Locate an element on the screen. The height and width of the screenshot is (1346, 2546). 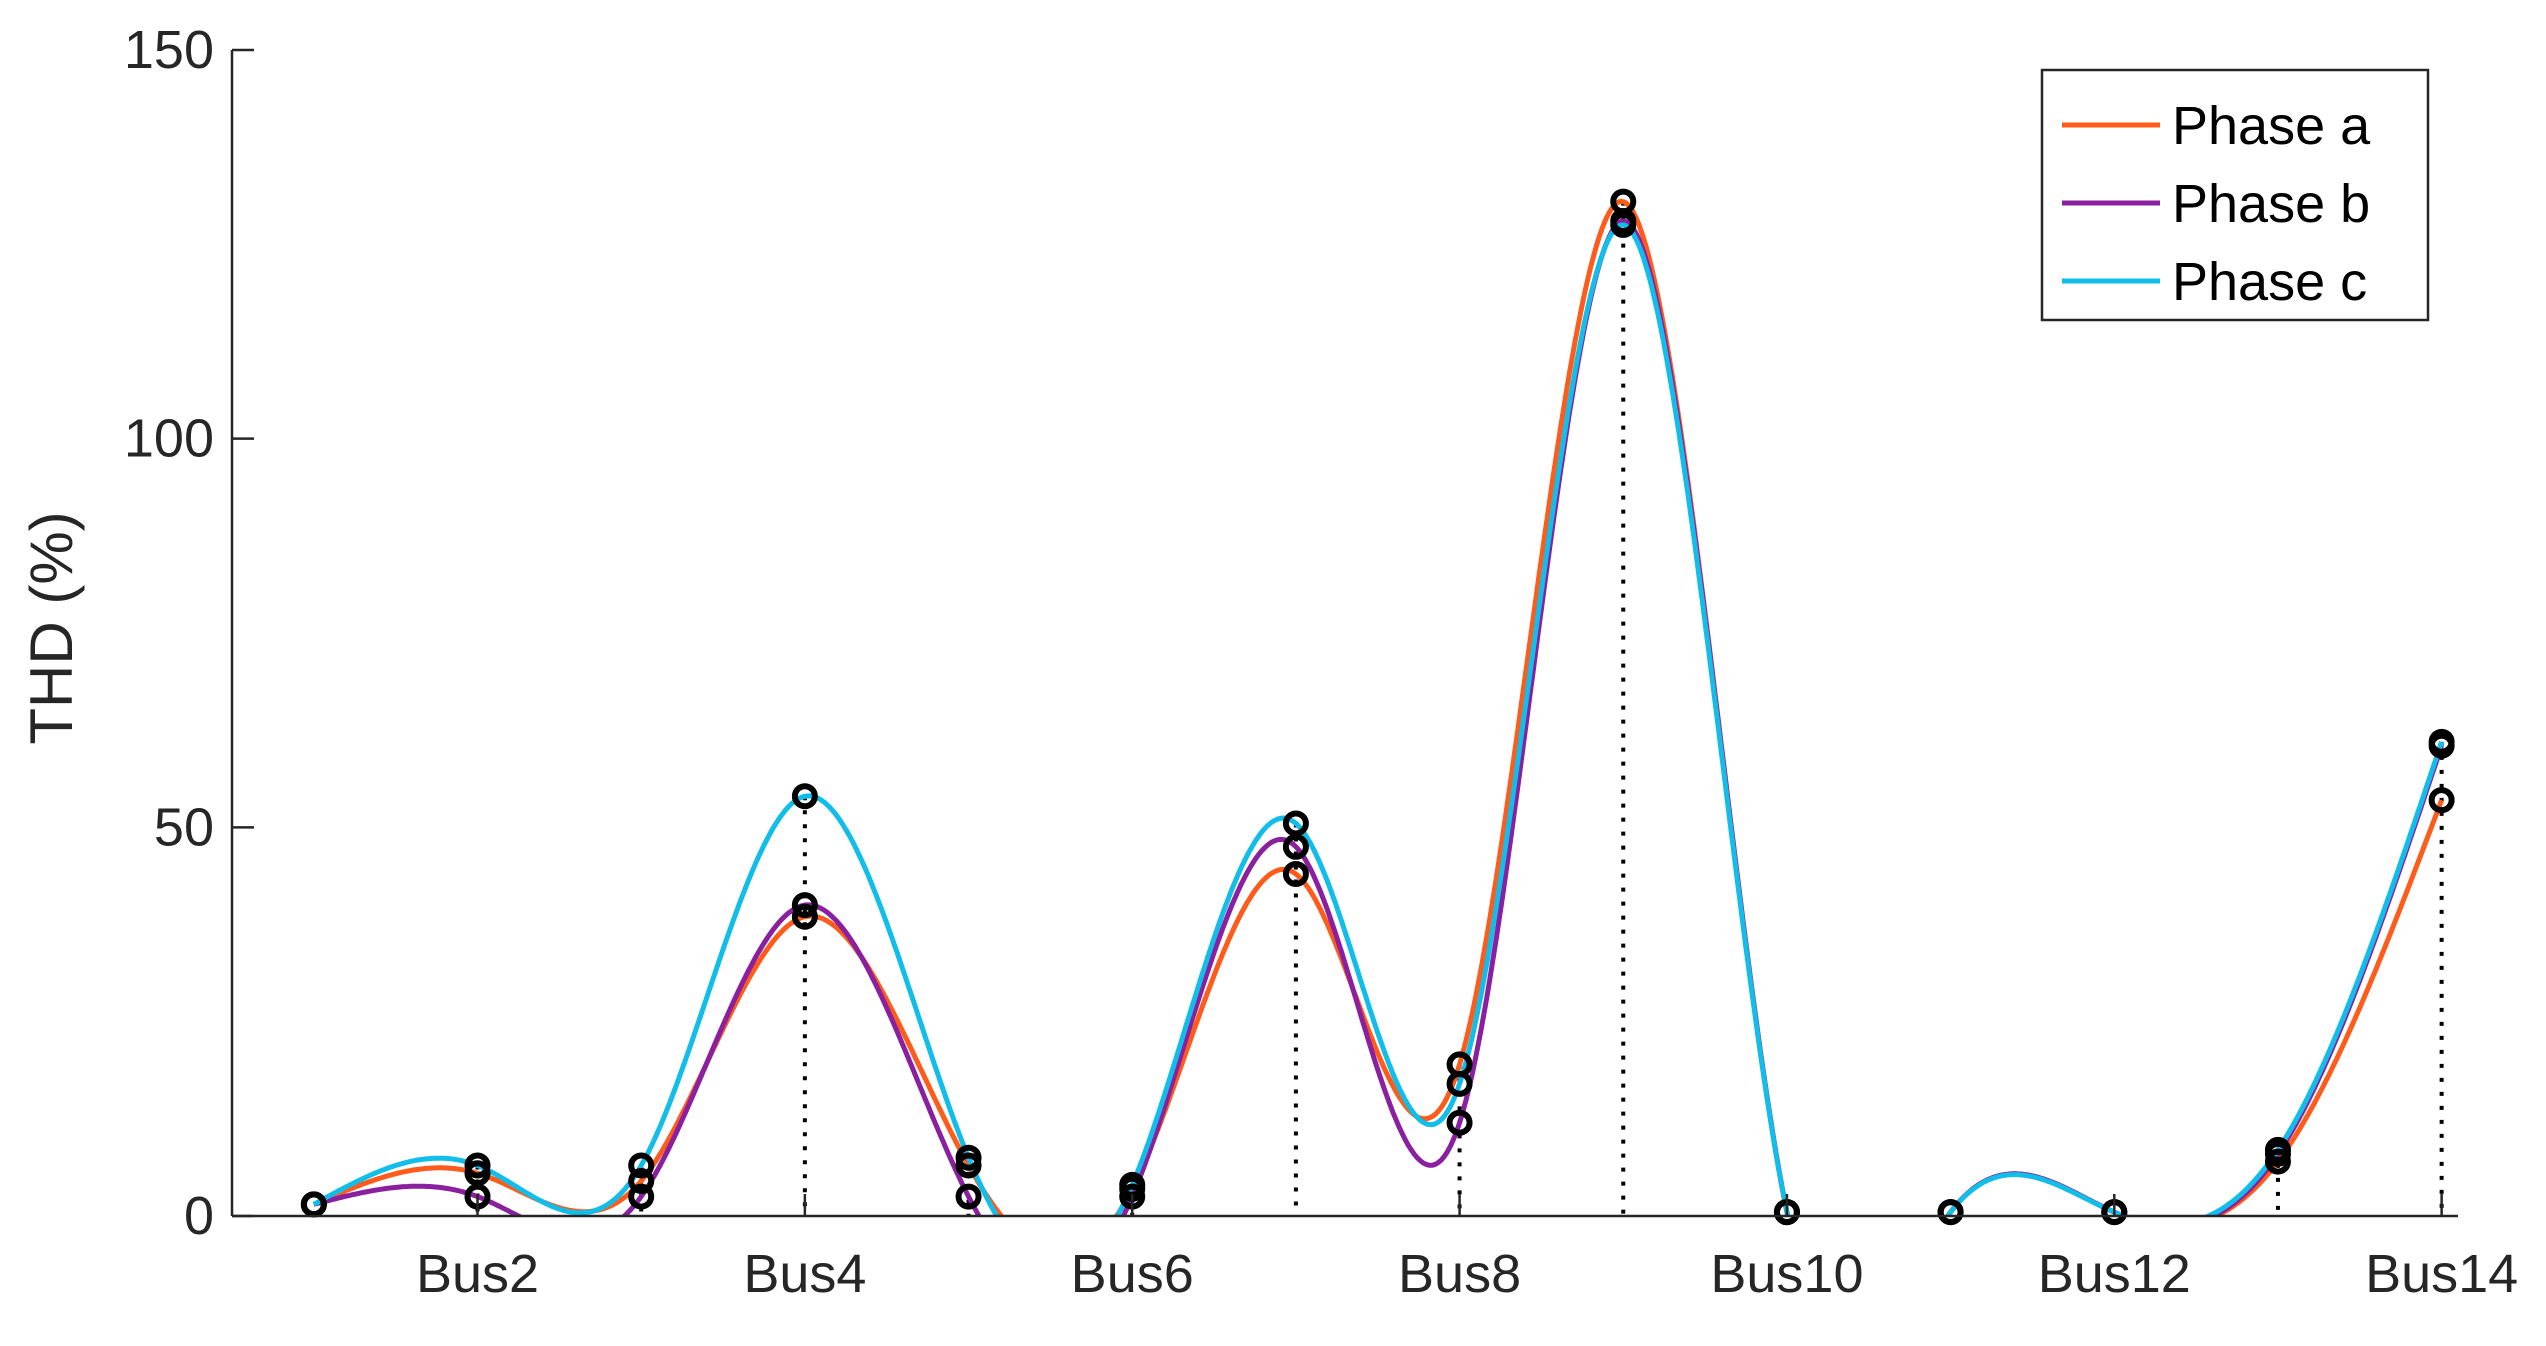
y-tick-label: 150 is located at coordinates (169, 50).